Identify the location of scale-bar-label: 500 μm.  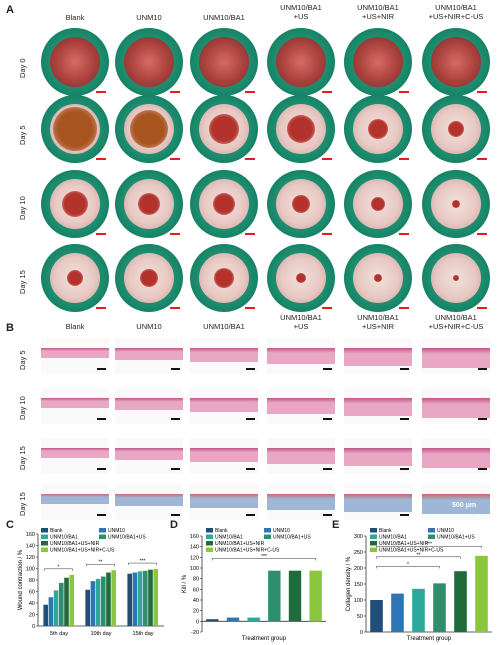
(464, 505).